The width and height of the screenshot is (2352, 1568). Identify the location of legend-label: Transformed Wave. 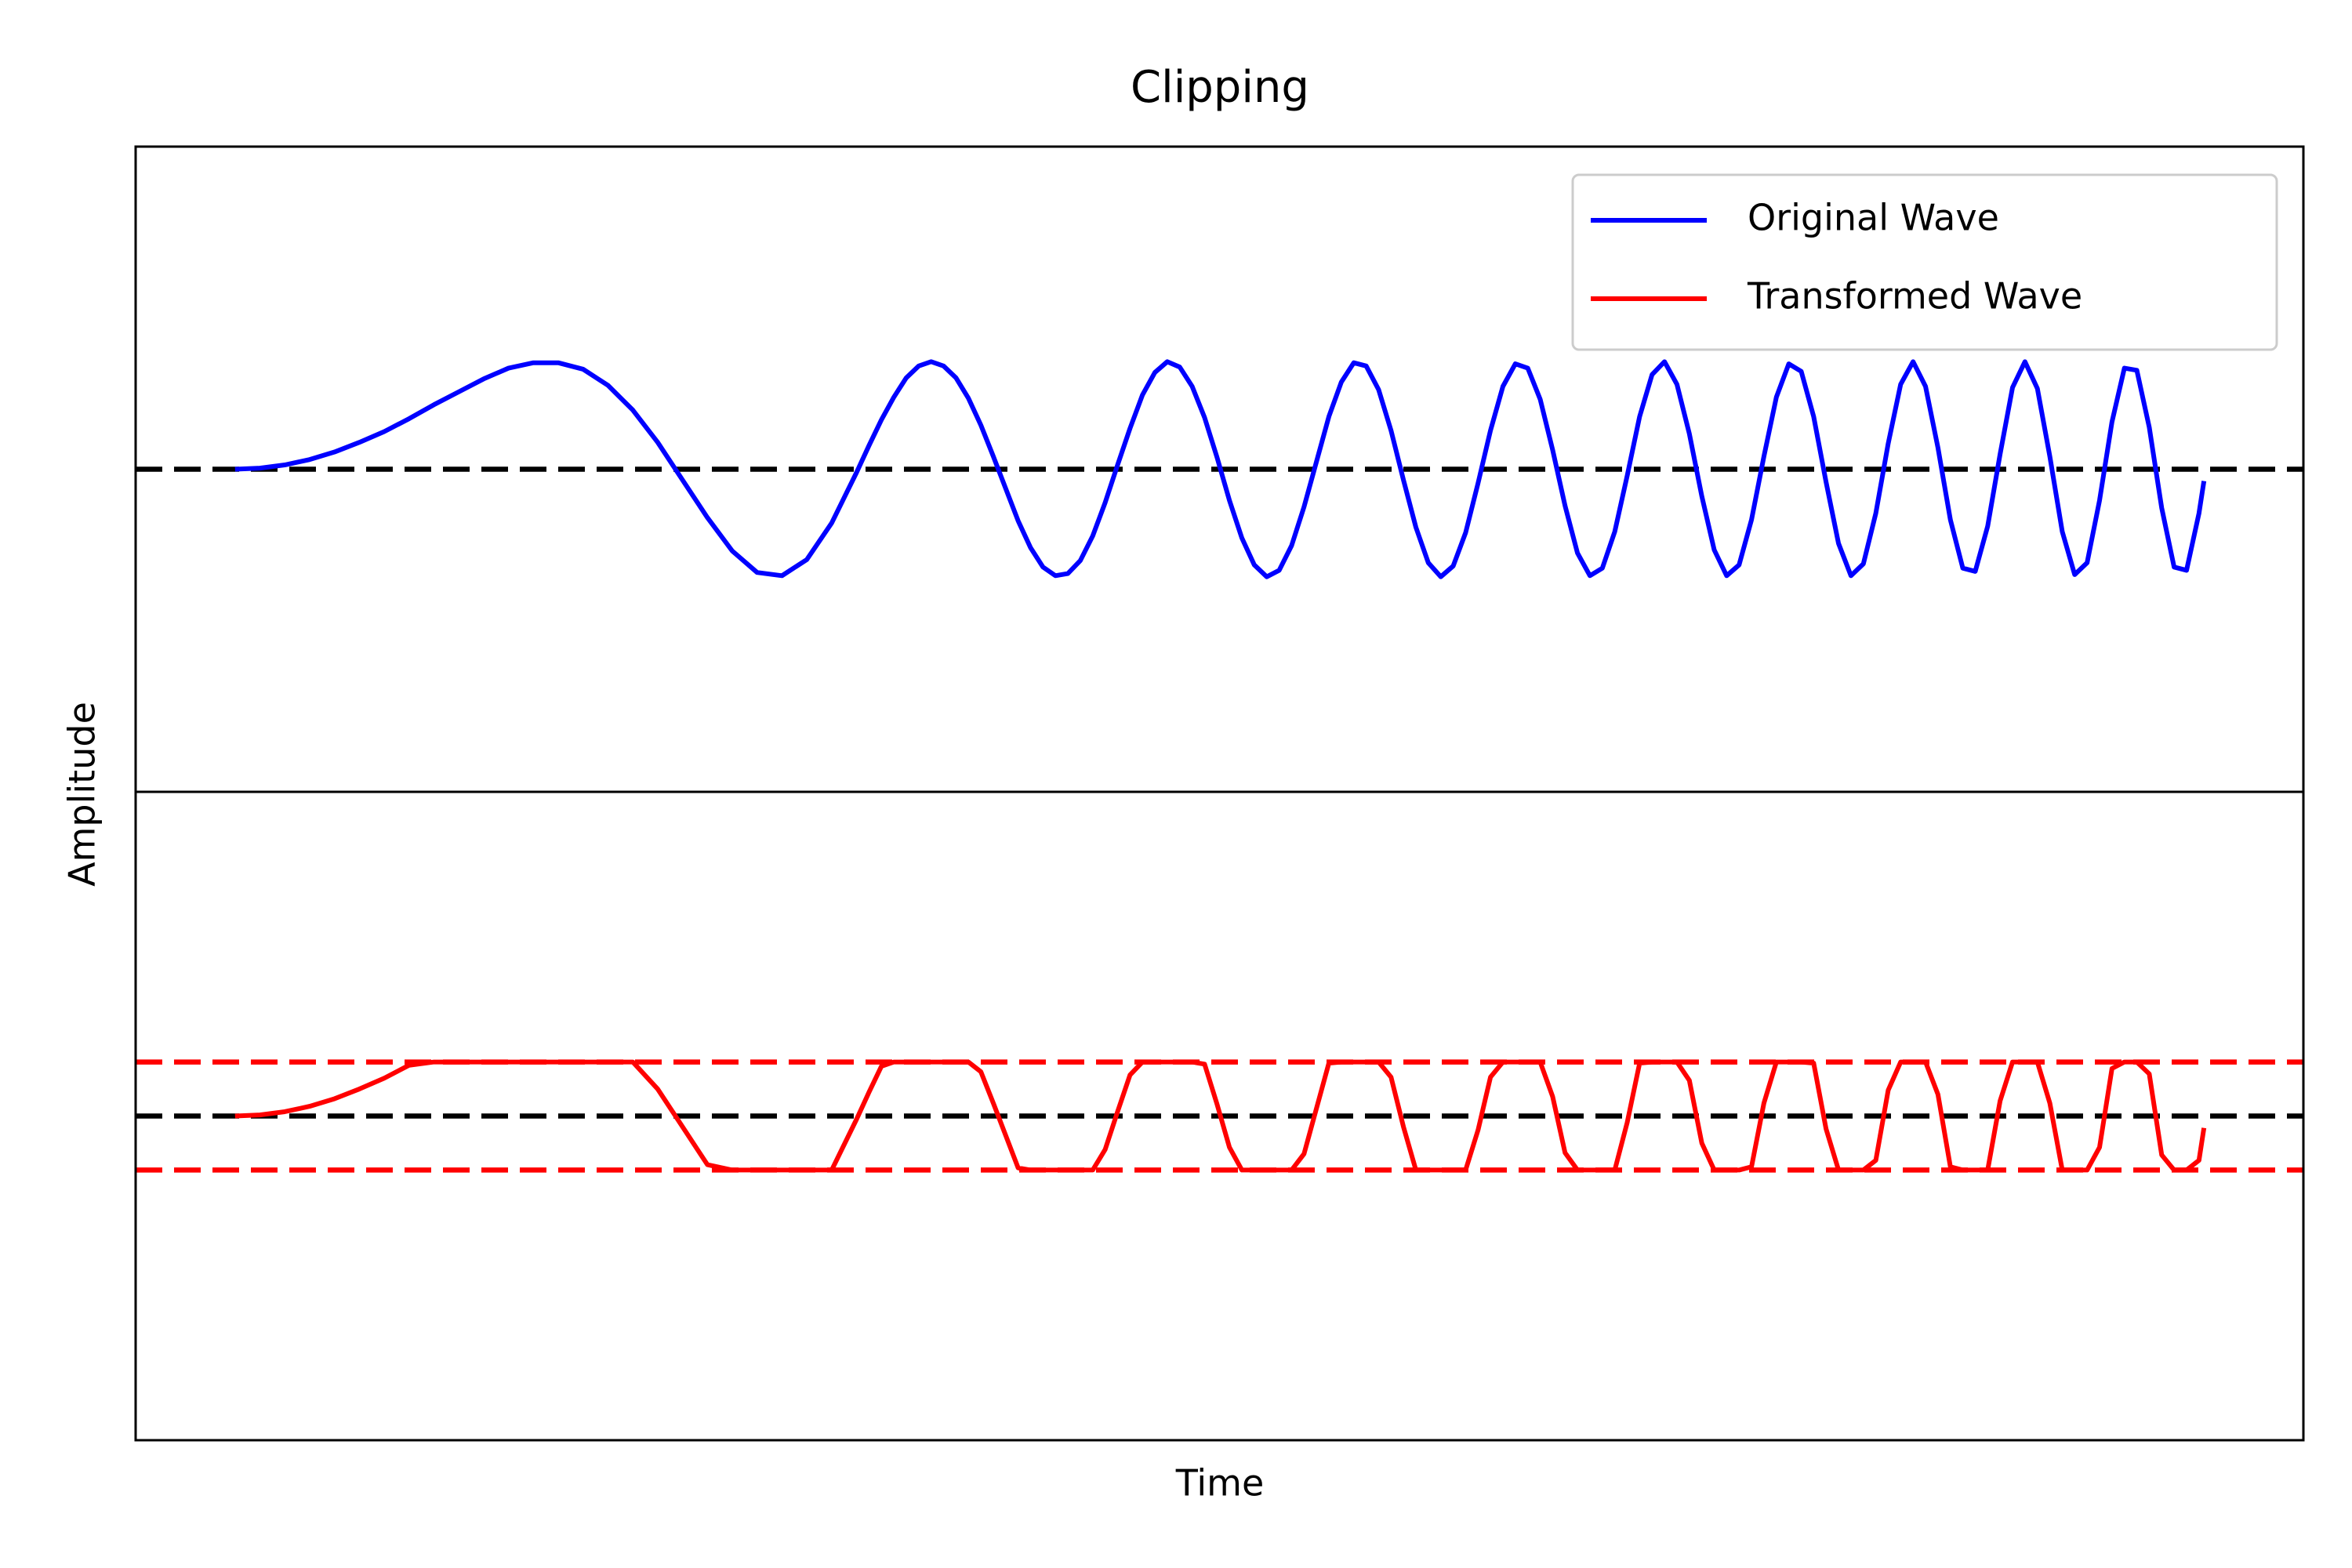
(1915, 296).